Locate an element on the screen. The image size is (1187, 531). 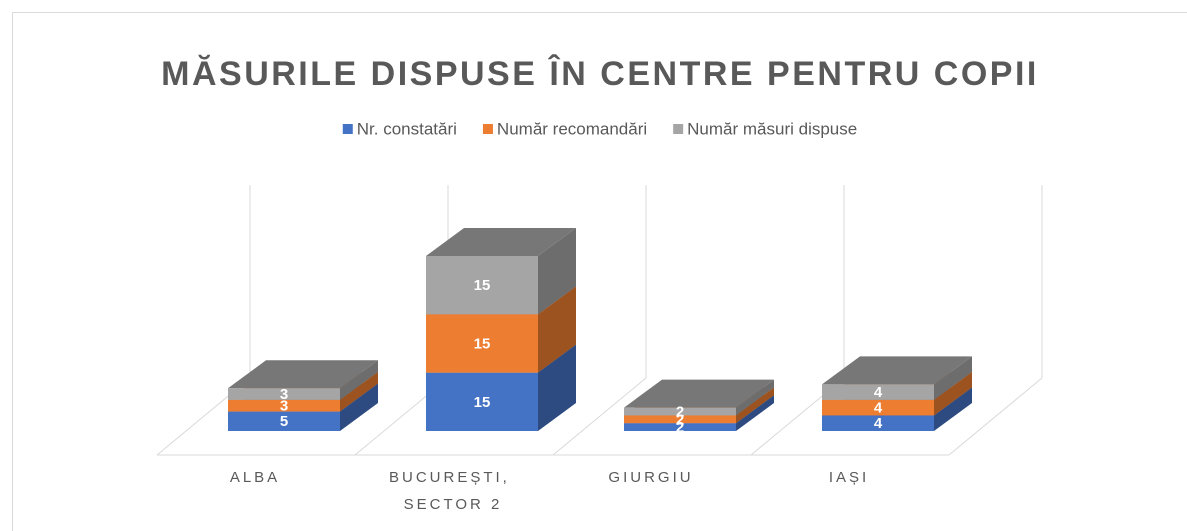
chart-title: MĂSURILE DISPUSE ÎN CENTRE PENTRU COPII is located at coordinates (600, 74).